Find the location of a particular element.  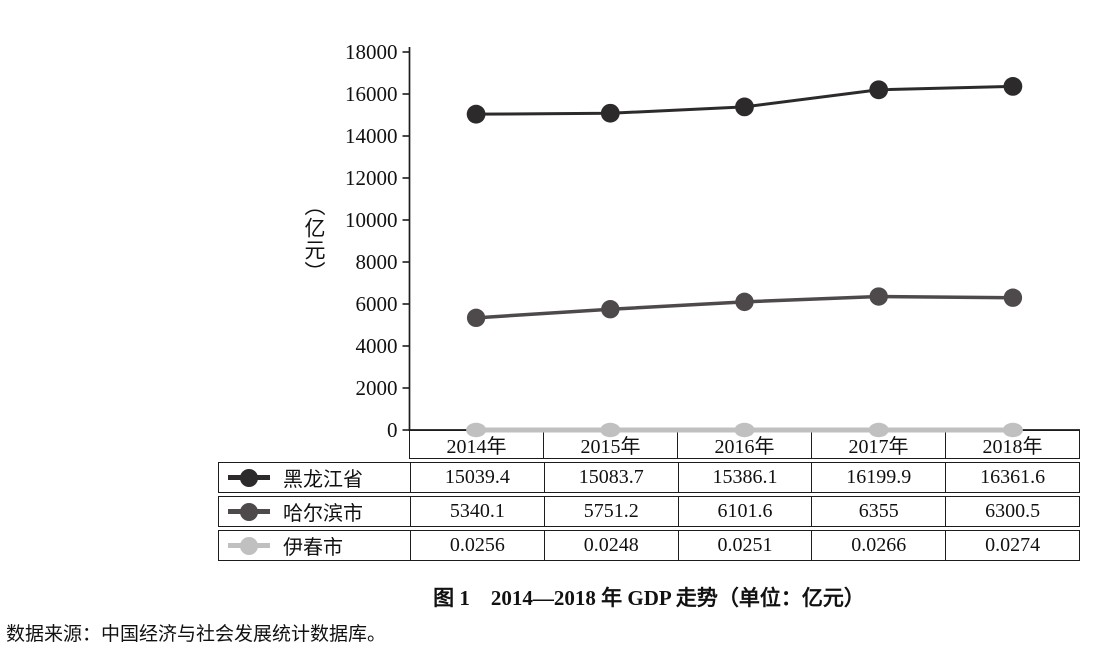

table-header-year: 2016年 is located at coordinates (744, 444).